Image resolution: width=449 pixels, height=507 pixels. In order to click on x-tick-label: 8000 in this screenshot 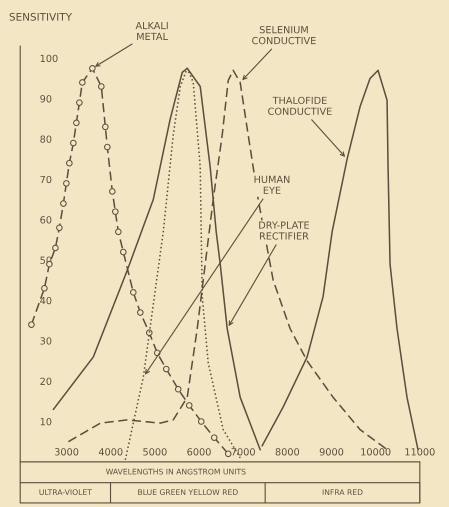, I will do `click(288, 452)`.